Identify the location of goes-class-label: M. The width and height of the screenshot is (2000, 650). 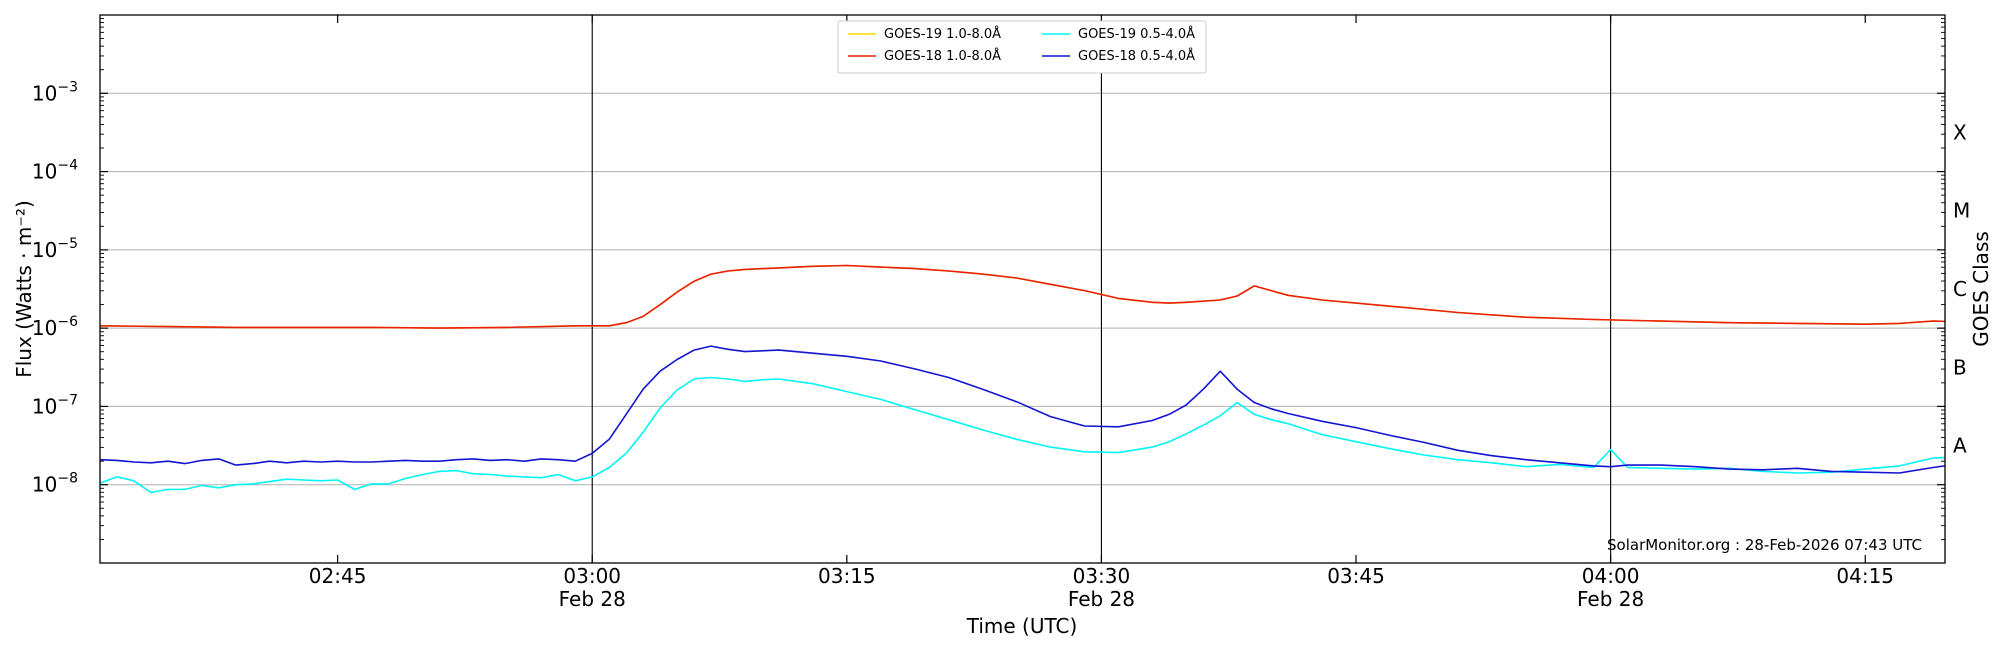
(1961, 211).